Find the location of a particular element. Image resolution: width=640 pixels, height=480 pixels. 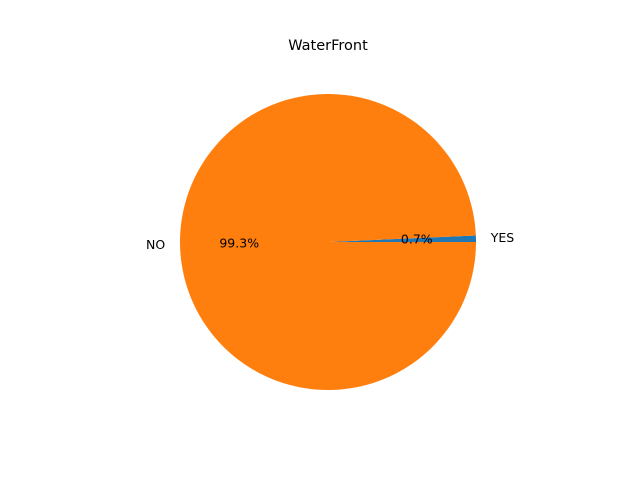

slice-percent-no: 99.3% is located at coordinates (239, 242).